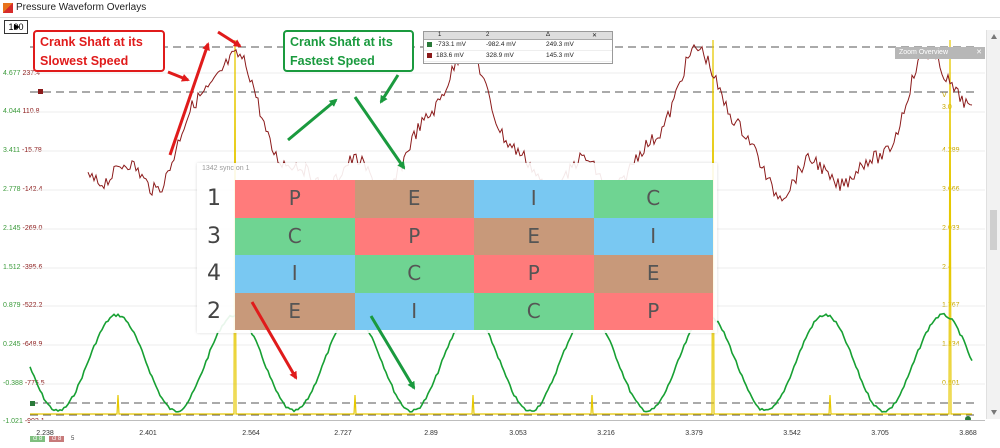 This screenshot has width=1000, height=448. What do you see at coordinates (880, 433) in the screenshot?
I see `x-tick-label: 3.705` at bounding box center [880, 433].